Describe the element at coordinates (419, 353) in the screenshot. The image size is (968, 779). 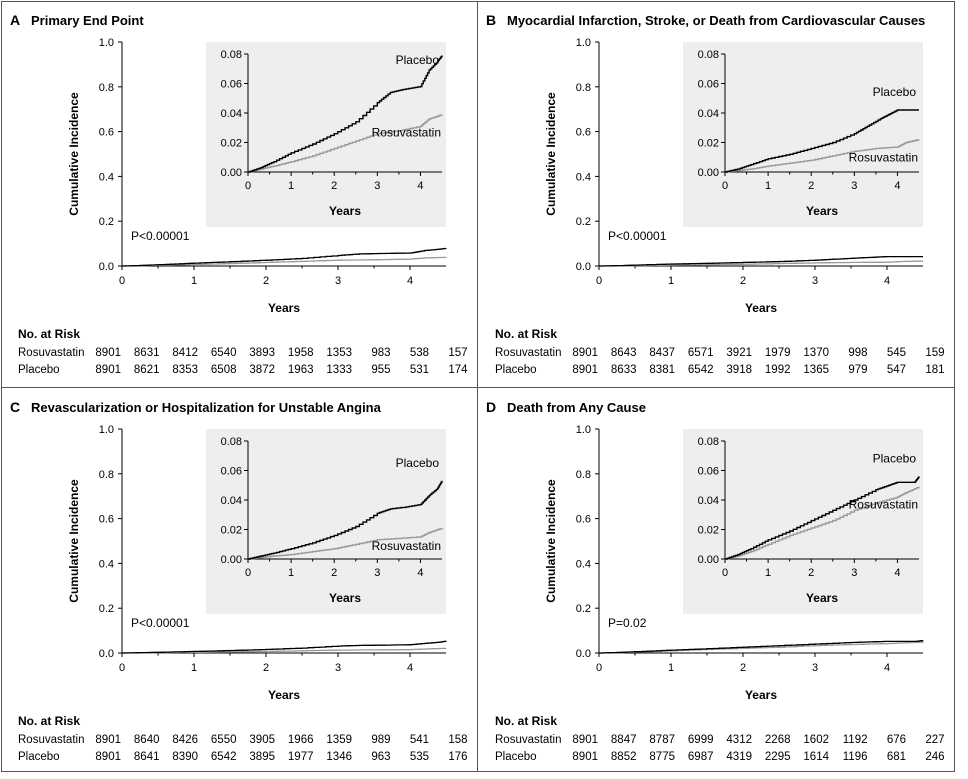
I see `risk-cell: 538` at that location.